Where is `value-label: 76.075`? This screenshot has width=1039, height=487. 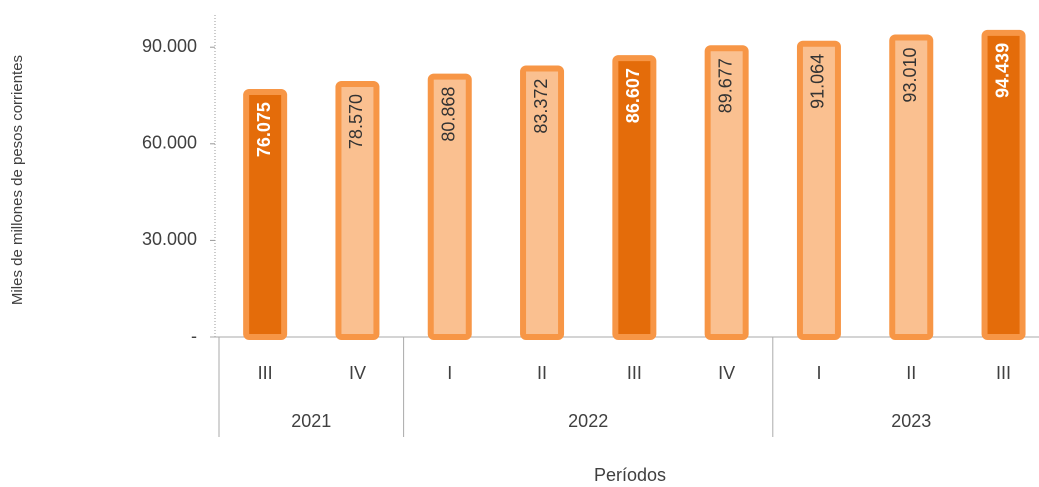
value-label: 76.075 is located at coordinates (264, 129).